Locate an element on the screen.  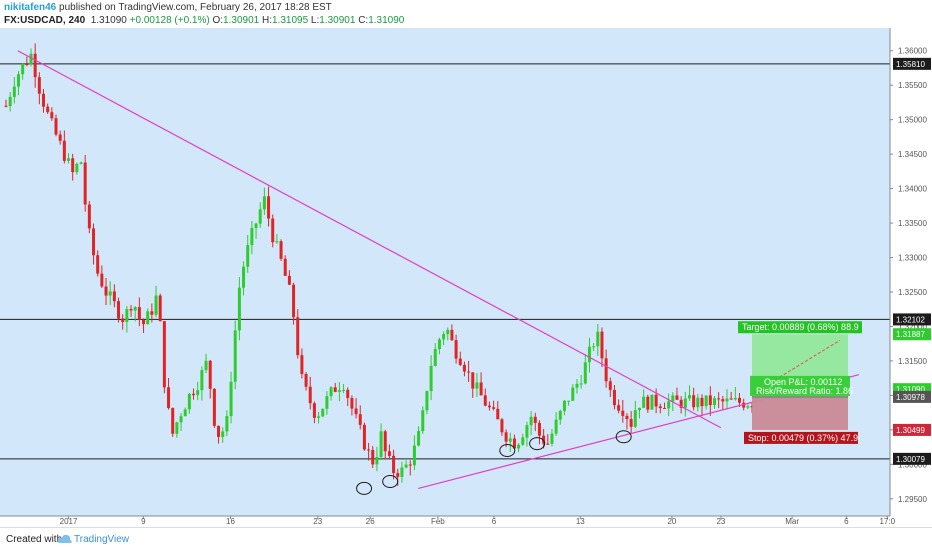
price-tick-label: 1.34000 is located at coordinates (912, 189).